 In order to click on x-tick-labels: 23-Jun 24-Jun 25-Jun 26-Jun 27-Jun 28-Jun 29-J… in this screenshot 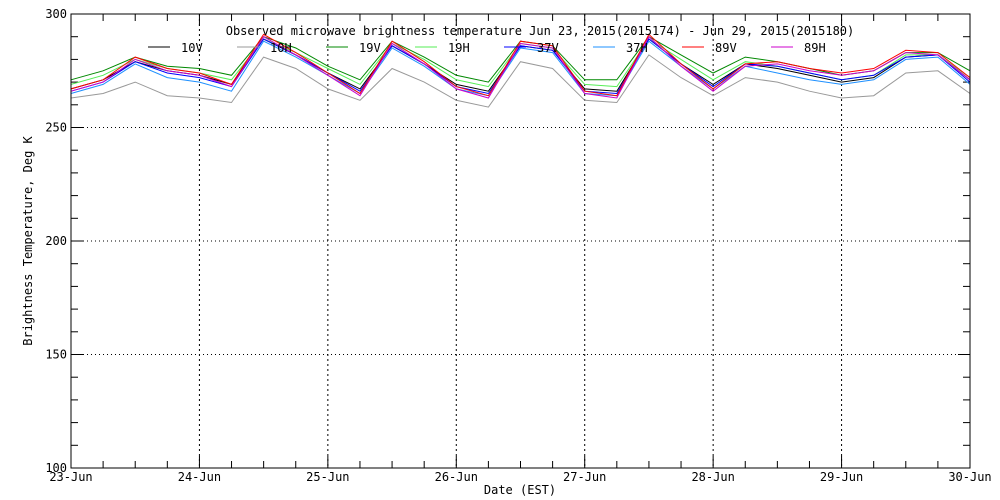, I will do `click(520, 477)`.